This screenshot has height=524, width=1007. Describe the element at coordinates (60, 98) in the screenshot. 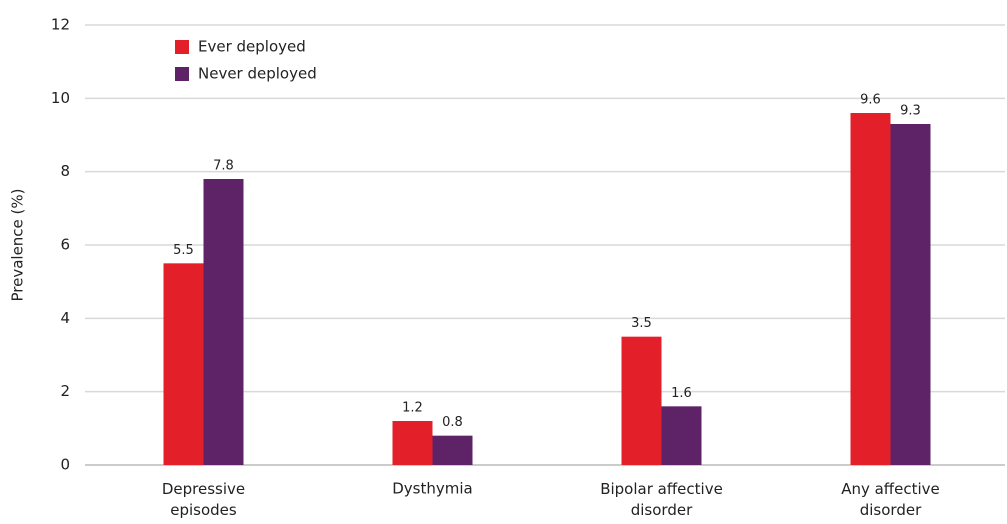

I see `y-tick-label: 10` at that location.